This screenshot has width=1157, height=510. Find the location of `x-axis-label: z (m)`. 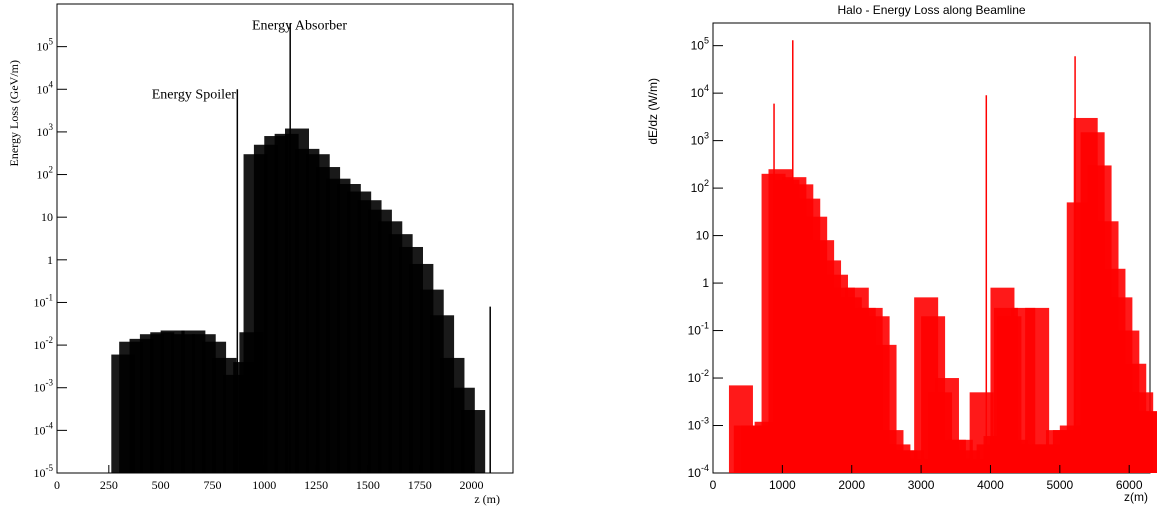

x-axis-label: z (m) is located at coordinates (487, 499).